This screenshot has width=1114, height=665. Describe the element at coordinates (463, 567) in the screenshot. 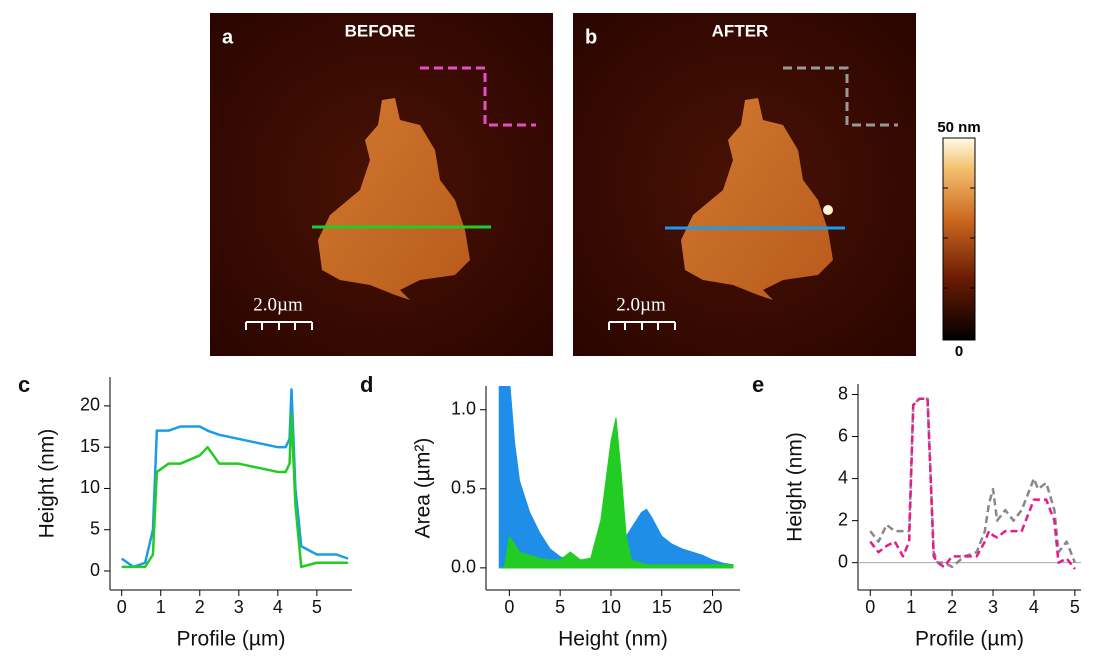

I see `y-tick-label: 0.0` at that location.